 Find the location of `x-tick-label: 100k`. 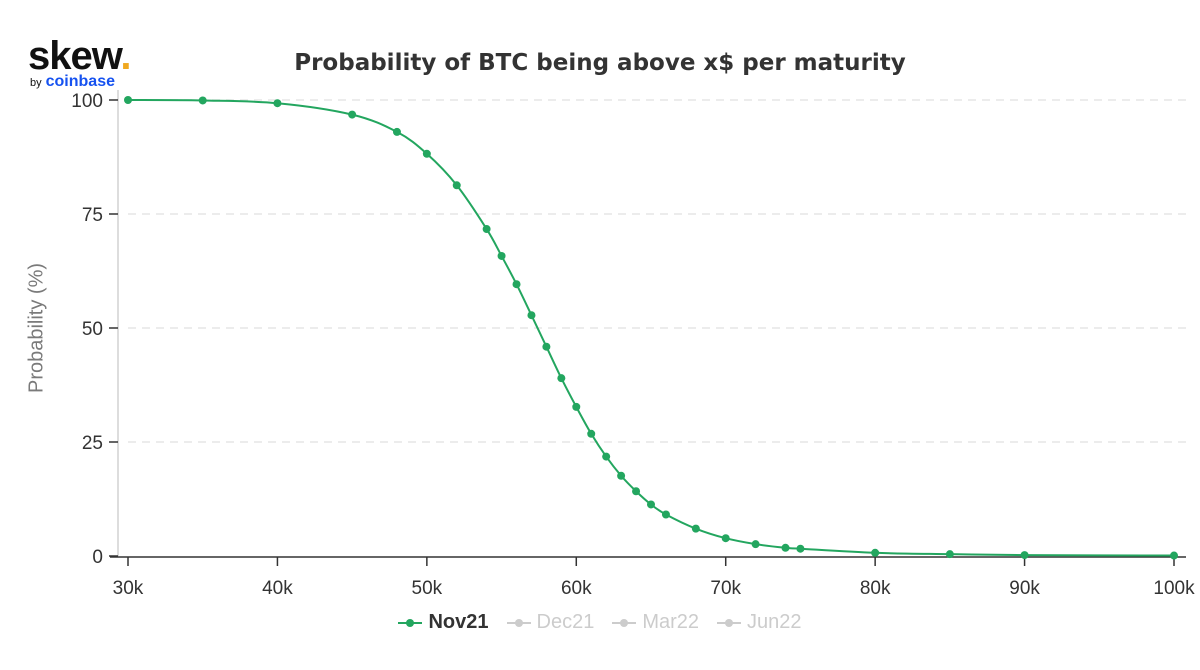

x-tick-label: 100k is located at coordinates (1174, 588).